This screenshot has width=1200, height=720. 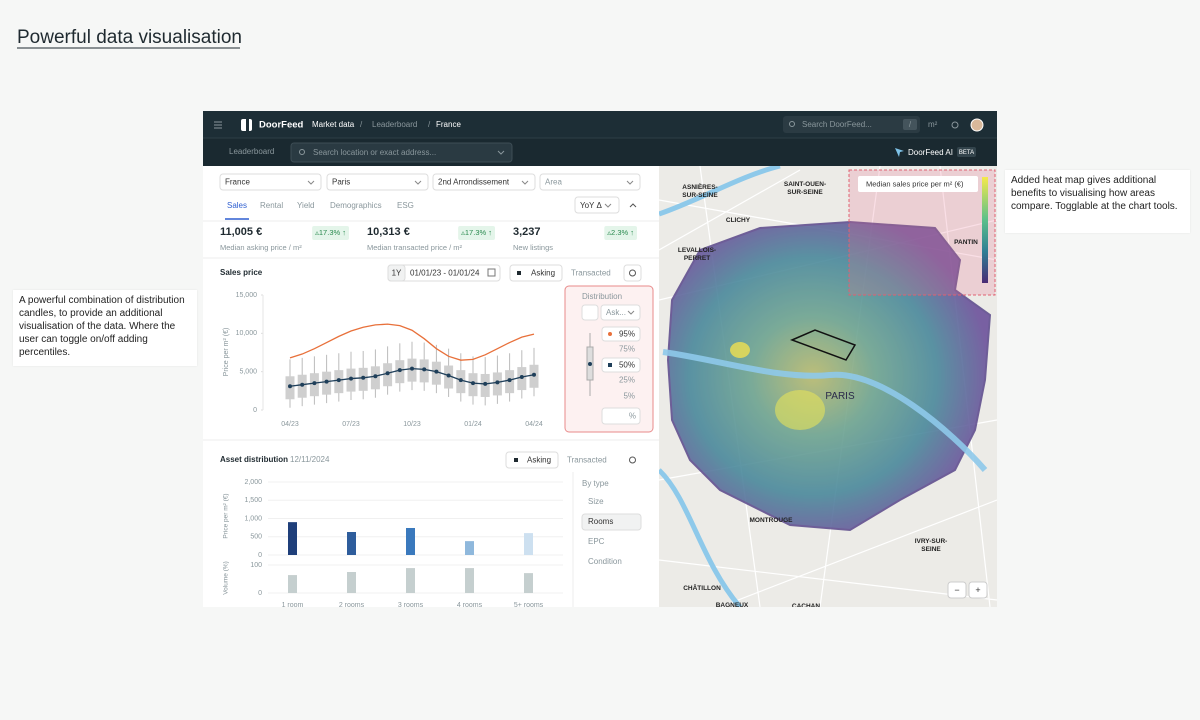 What do you see at coordinates (627, 365) in the screenshot?
I see `percentile-label: 50%` at bounding box center [627, 365].